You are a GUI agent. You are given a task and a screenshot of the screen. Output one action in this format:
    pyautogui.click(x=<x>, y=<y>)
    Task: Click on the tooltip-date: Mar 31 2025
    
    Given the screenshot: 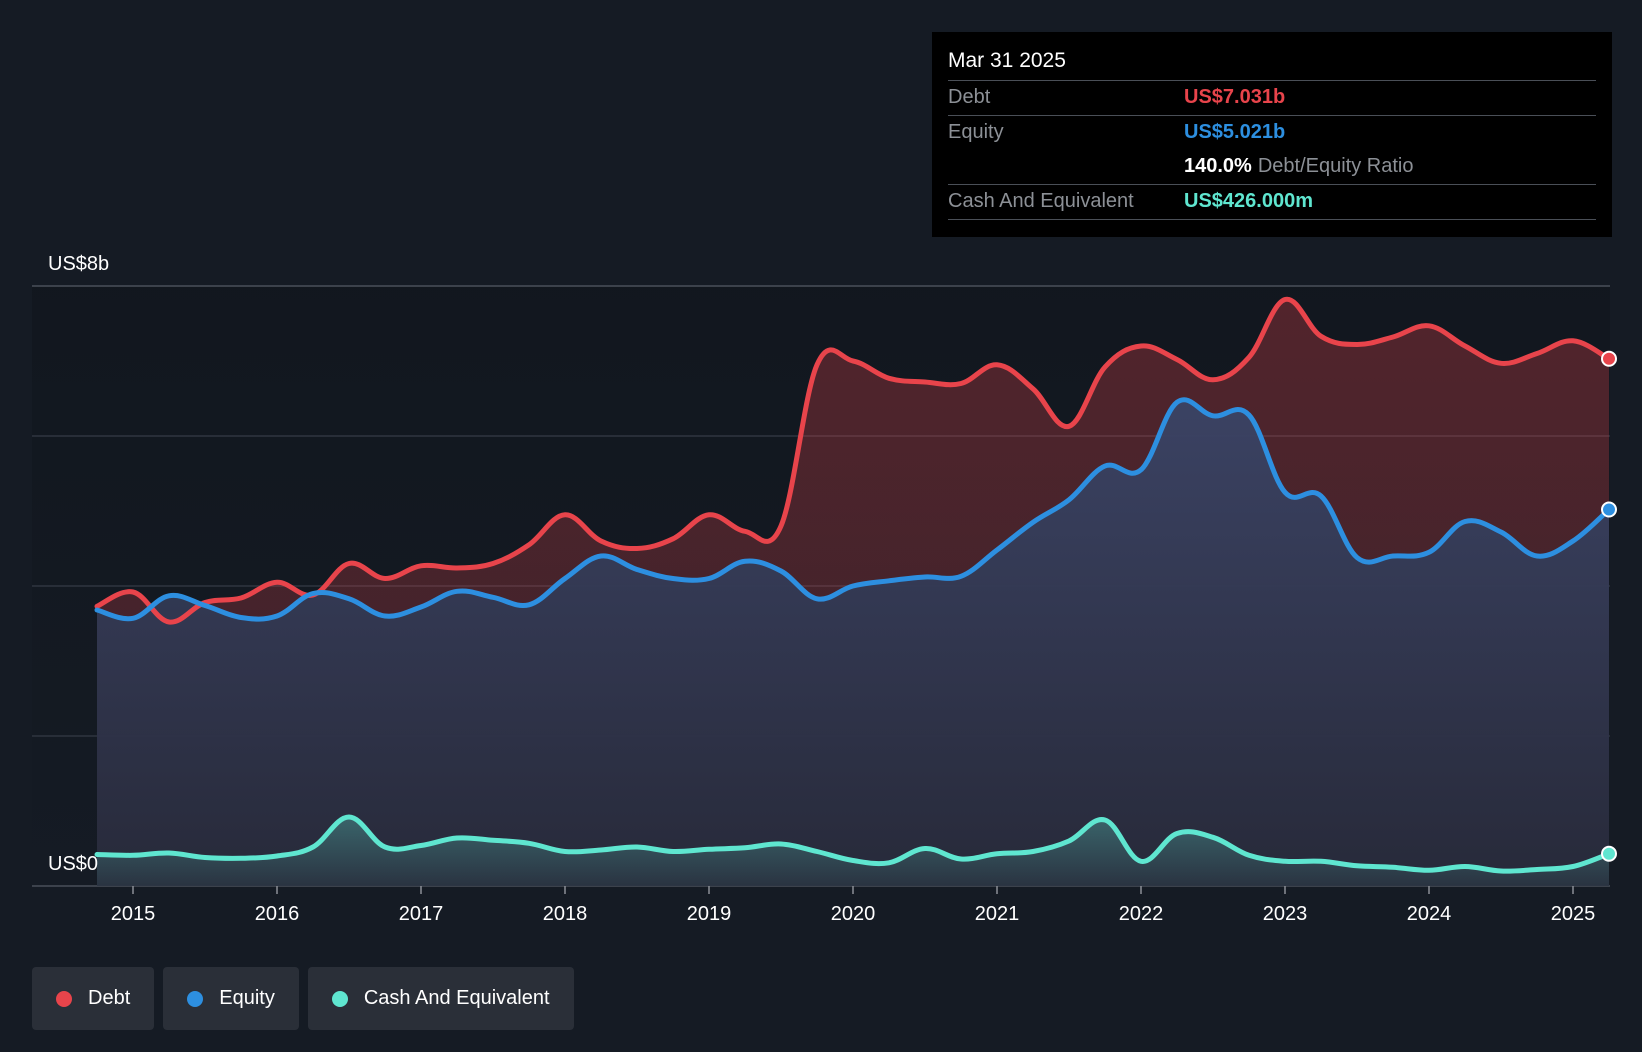 What is the action you would take?
    pyautogui.click(x=1272, y=63)
    